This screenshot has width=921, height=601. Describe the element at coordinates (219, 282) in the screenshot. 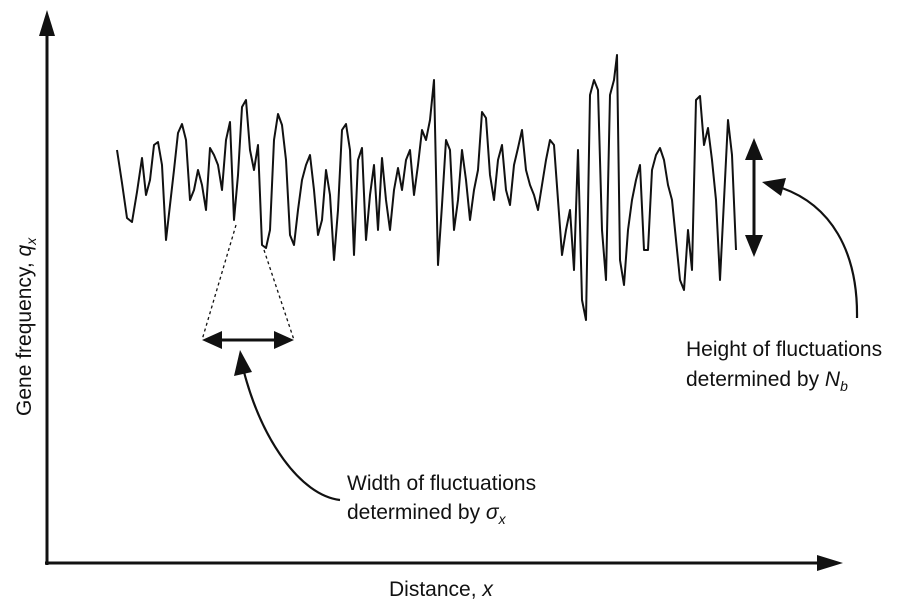

I see `width-guide-left` at that location.